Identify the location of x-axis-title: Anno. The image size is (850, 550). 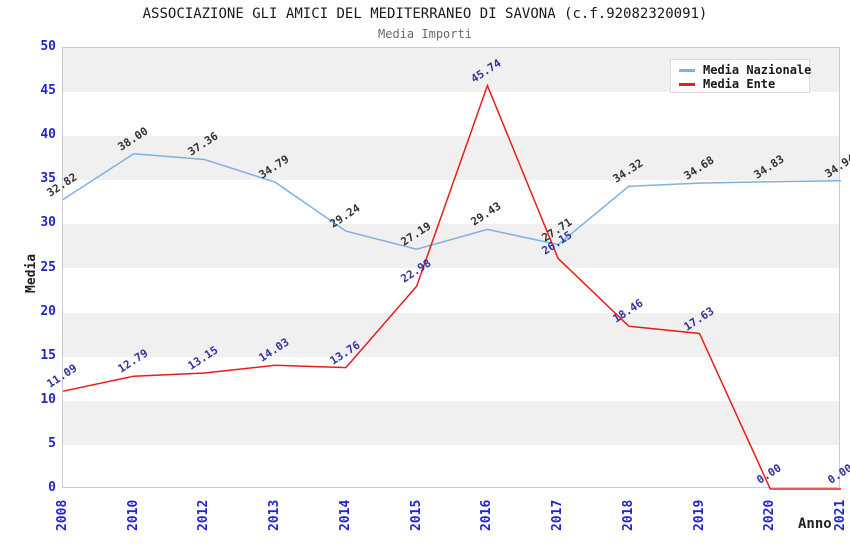
(815, 524).